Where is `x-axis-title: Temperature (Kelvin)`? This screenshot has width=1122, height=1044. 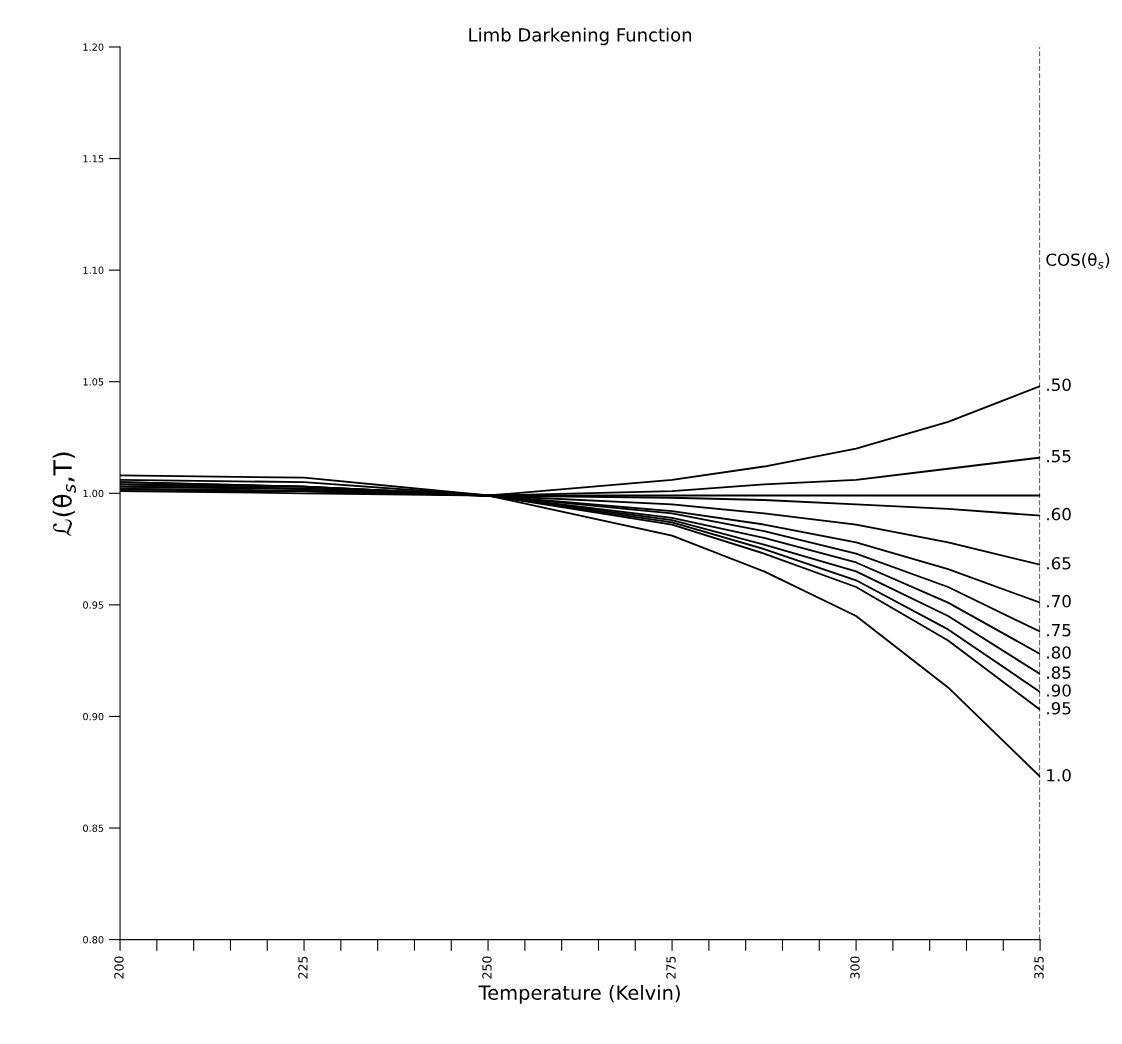 x-axis-title: Temperature (Kelvin) is located at coordinates (579, 994).